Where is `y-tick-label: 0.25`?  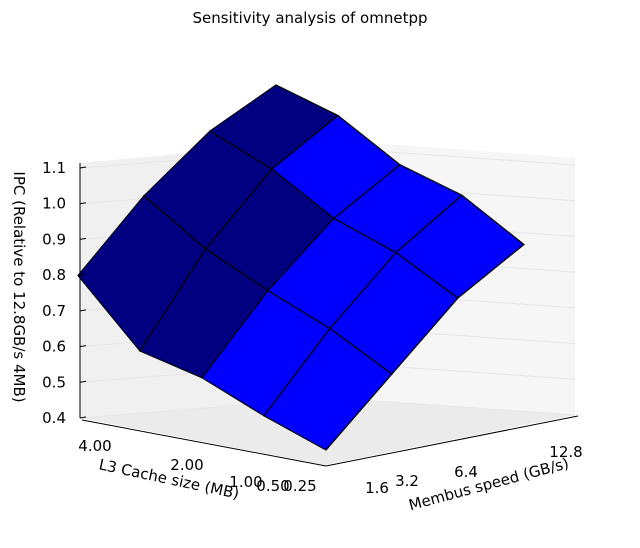 y-tick-label: 0.25 is located at coordinates (299, 486).